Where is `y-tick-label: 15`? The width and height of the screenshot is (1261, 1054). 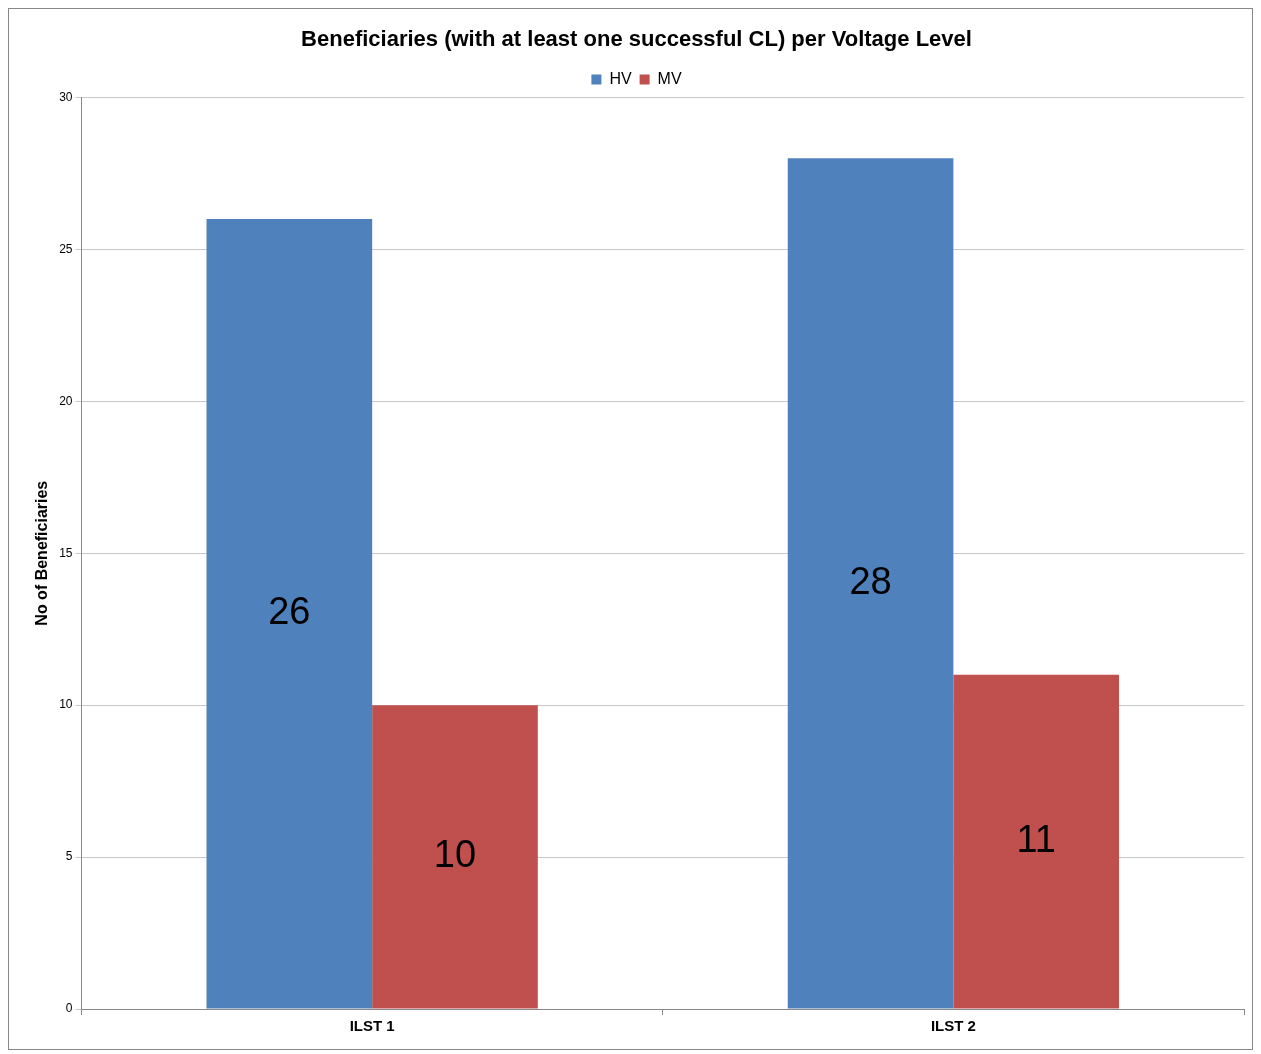 y-tick-label: 15 is located at coordinates (66, 552).